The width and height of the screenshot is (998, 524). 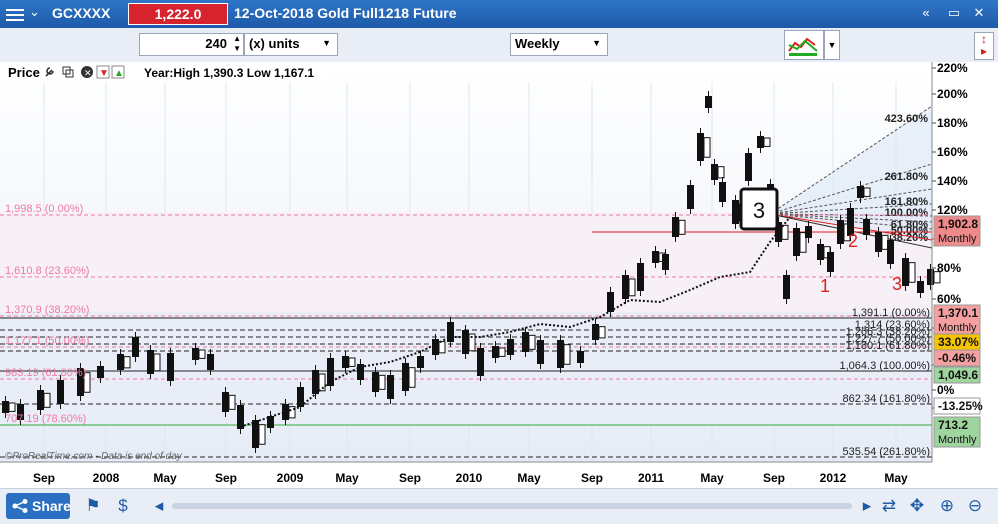 What do you see at coordinates (867, 505) in the screenshot?
I see `scroll-right-icon: ▸` at bounding box center [867, 505].